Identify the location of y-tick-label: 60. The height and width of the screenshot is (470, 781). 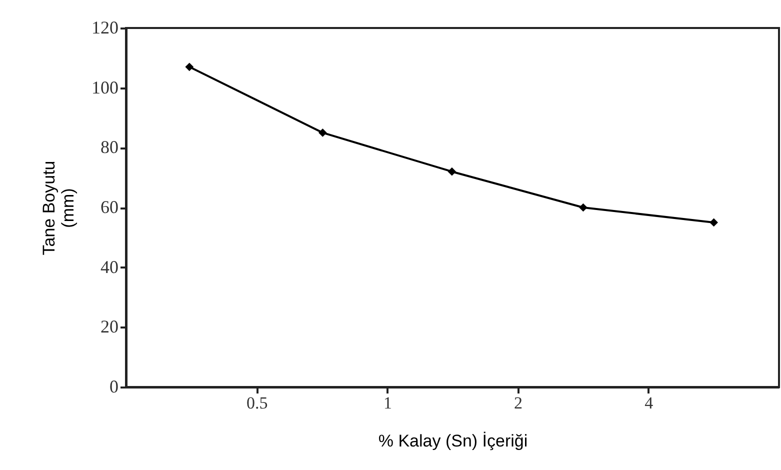
(109, 207).